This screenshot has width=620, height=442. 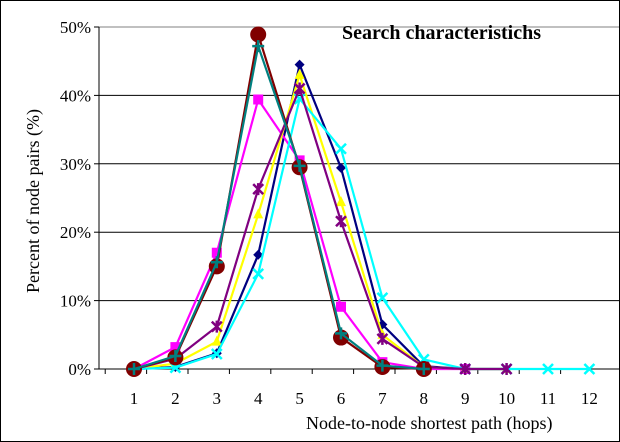 I want to click on x-axis-title: Node-to-node shortest path (hops), so click(x=429, y=423).